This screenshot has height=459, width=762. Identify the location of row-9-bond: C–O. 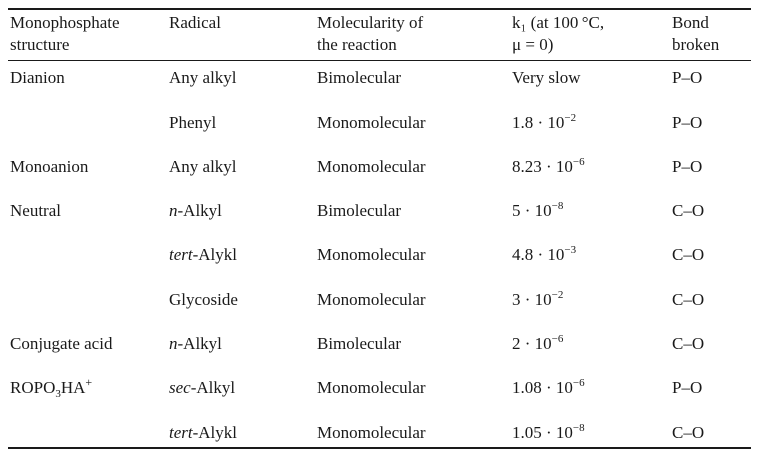
(688, 432).